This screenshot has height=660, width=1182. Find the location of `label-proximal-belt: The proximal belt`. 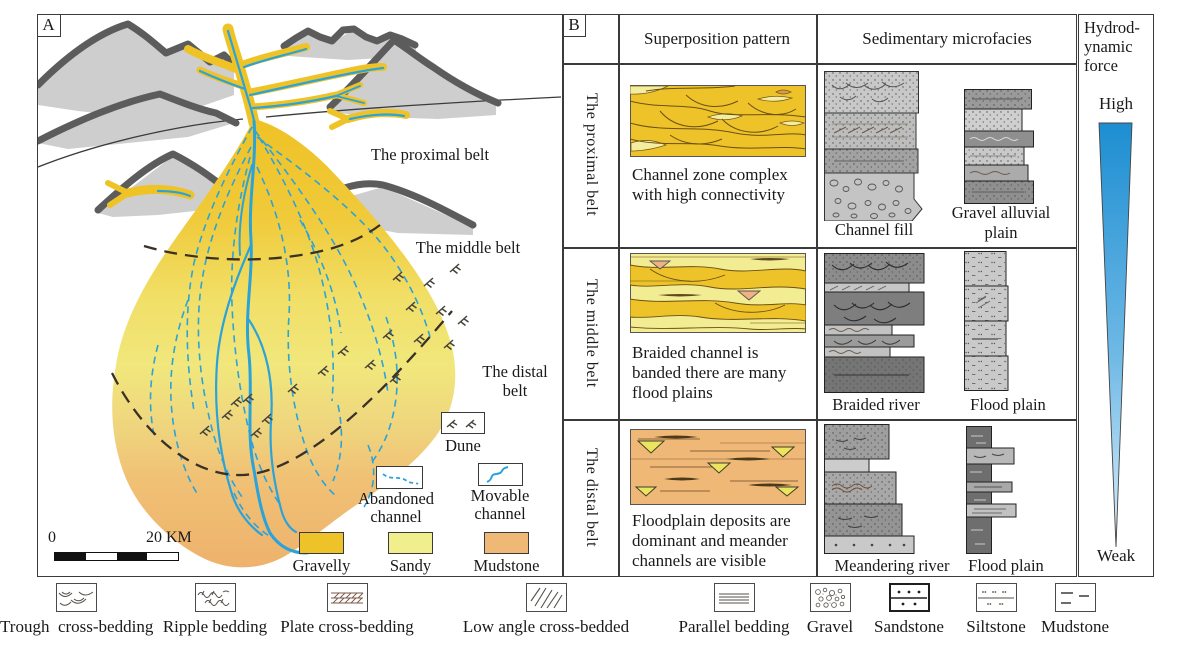

label-proximal-belt: The proximal belt is located at coordinates (430, 154).